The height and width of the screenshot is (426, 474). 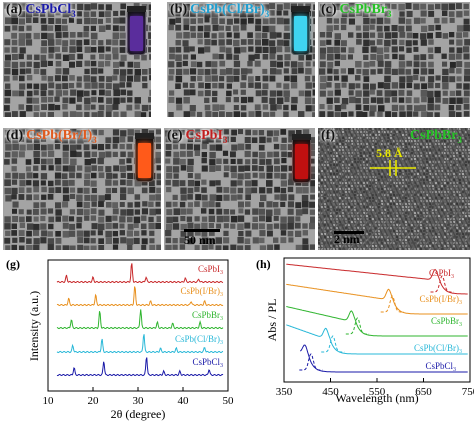 I want to click on scale-bar-label: 50 nm, so click(x=200, y=240).